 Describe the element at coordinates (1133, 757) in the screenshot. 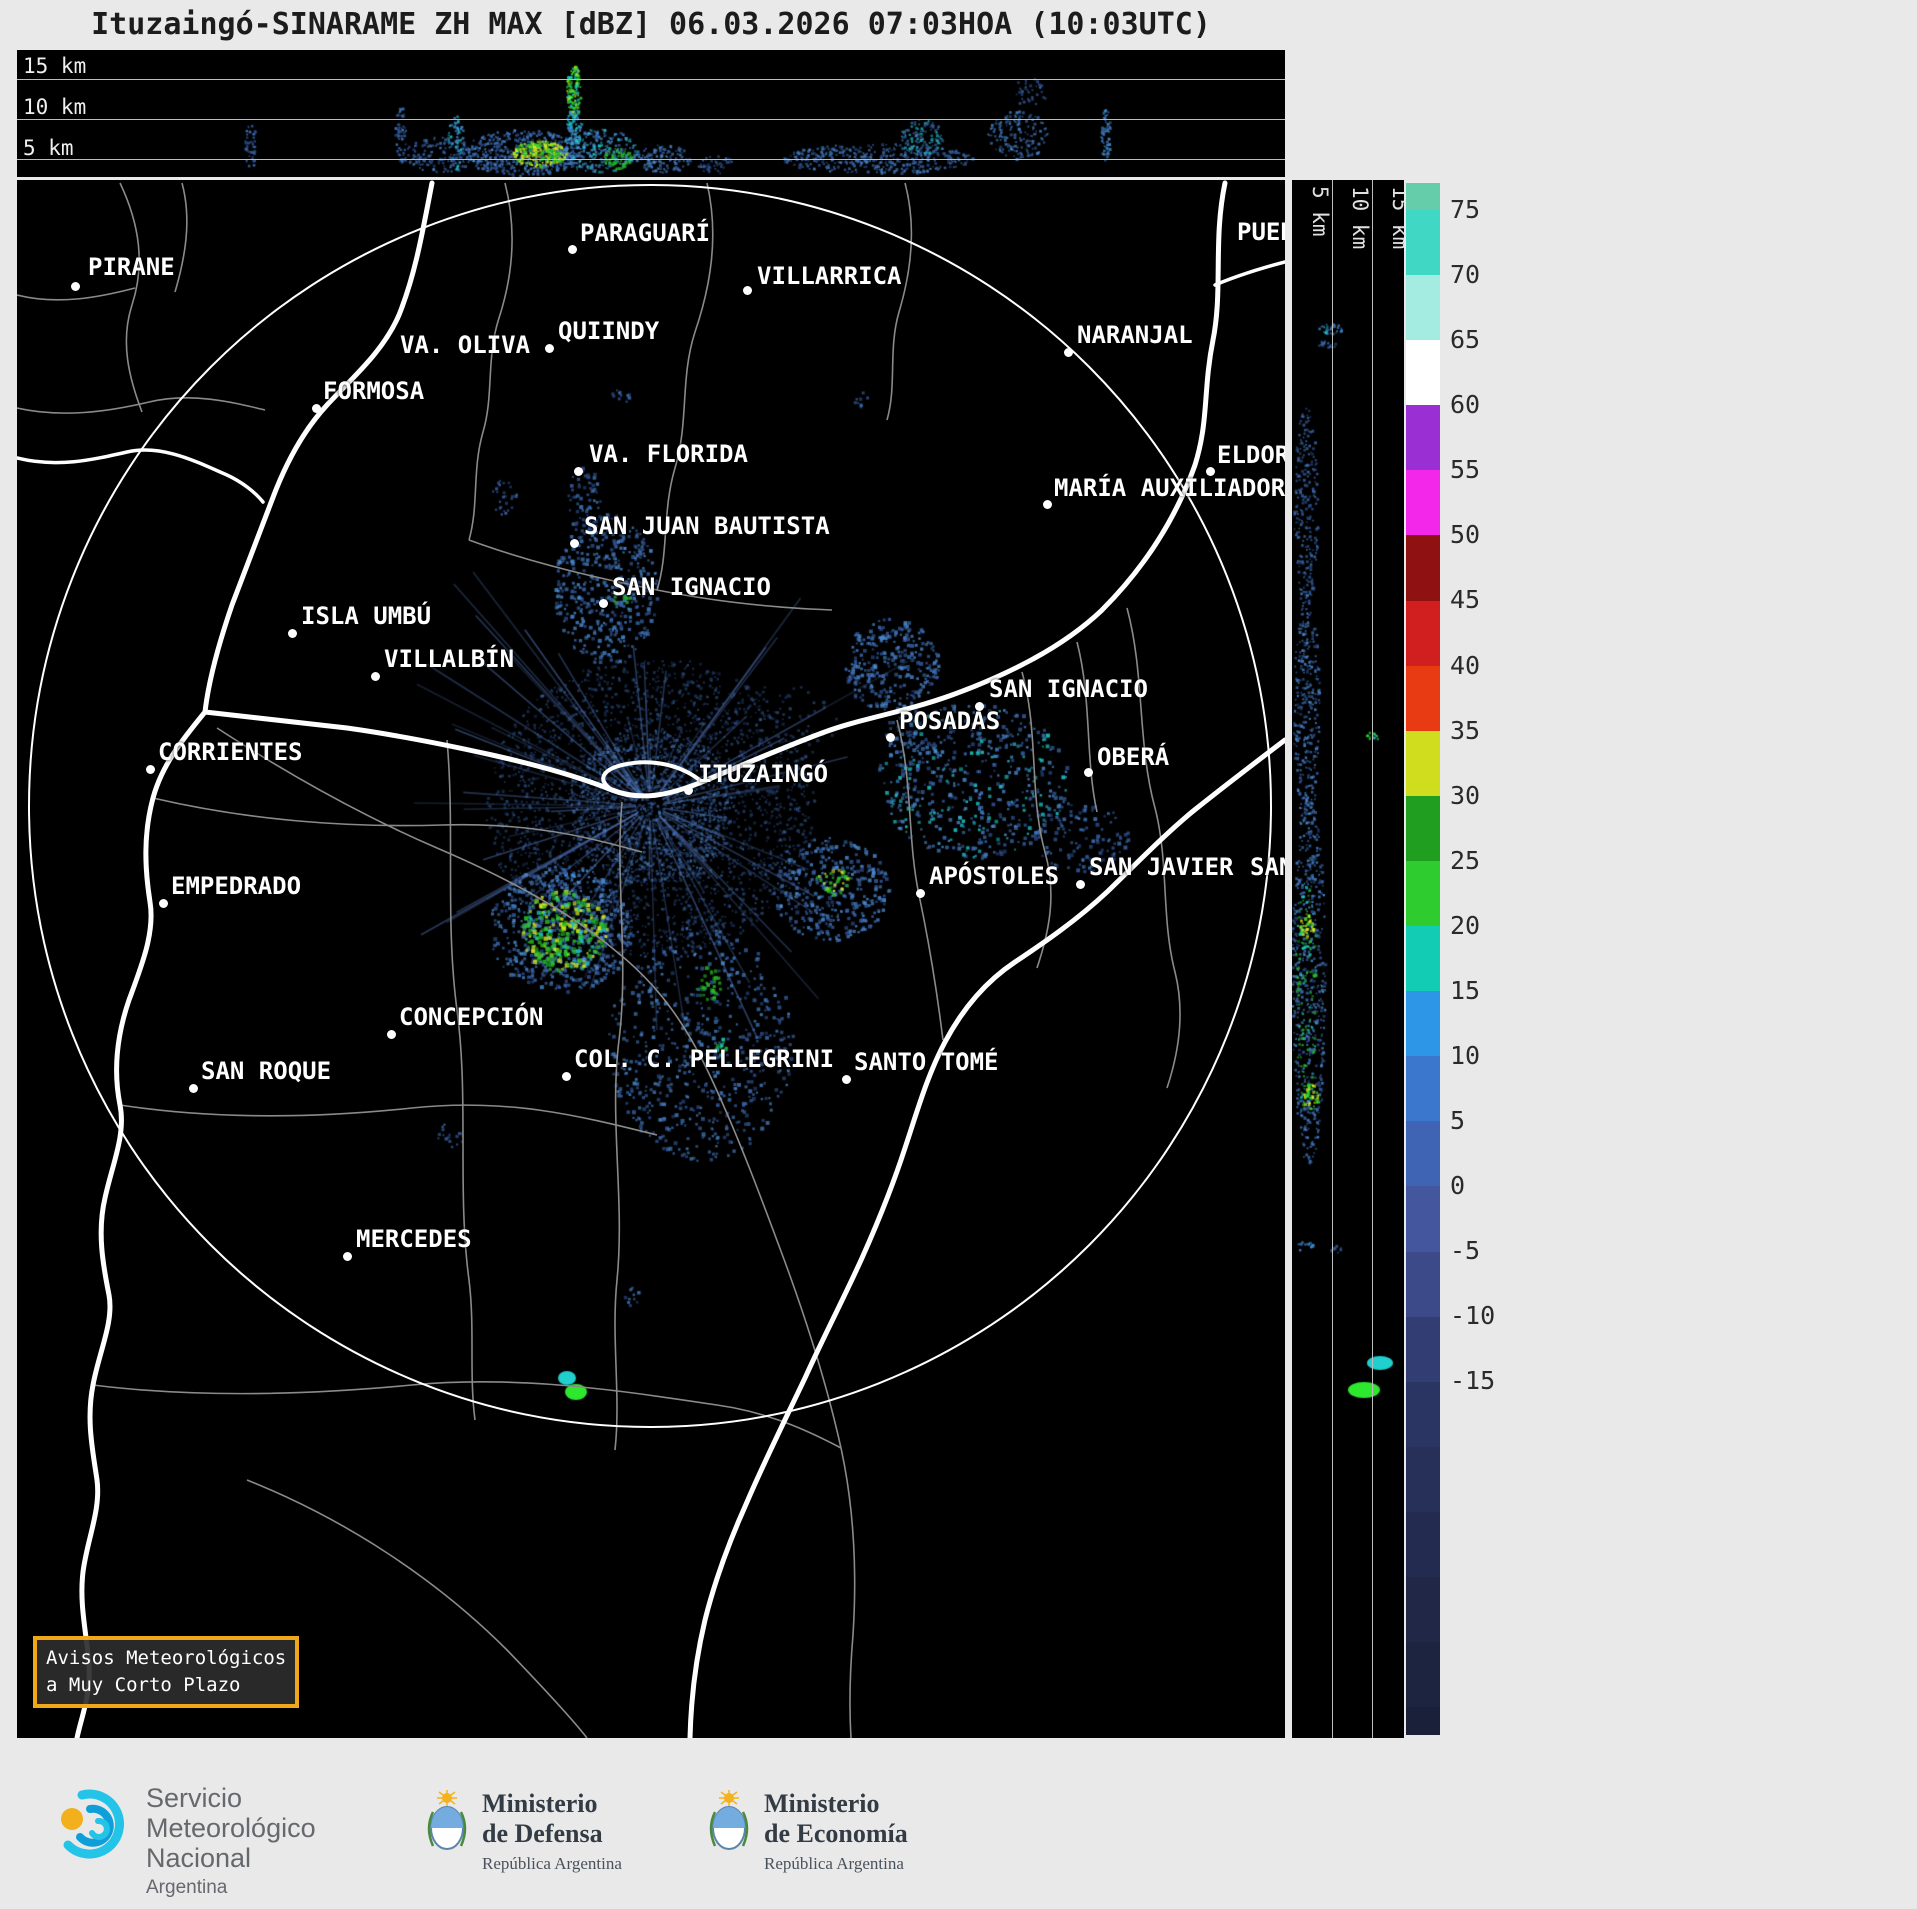

I see `city-label: OBERÁ` at that location.